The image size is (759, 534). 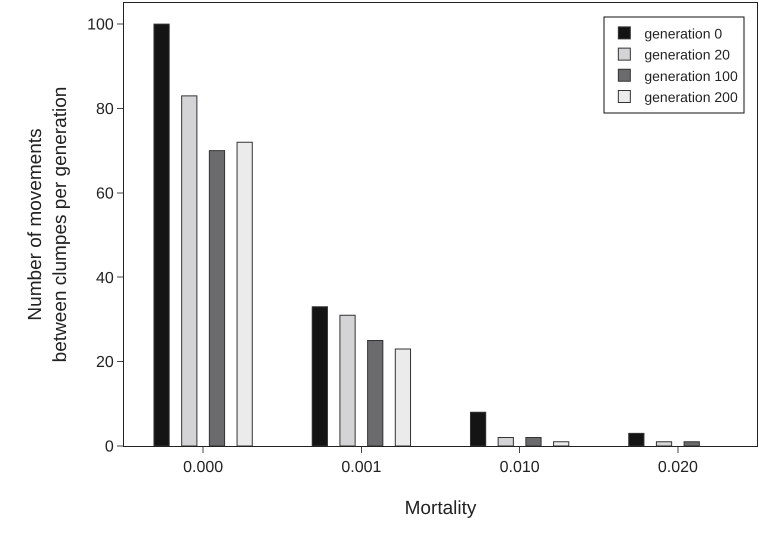 I want to click on y-tick-label: 40, so click(x=105, y=278).